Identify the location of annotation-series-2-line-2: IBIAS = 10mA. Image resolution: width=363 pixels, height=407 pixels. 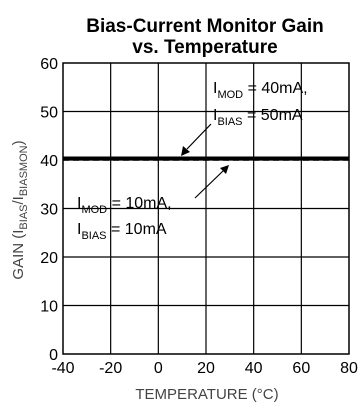
(122, 231).